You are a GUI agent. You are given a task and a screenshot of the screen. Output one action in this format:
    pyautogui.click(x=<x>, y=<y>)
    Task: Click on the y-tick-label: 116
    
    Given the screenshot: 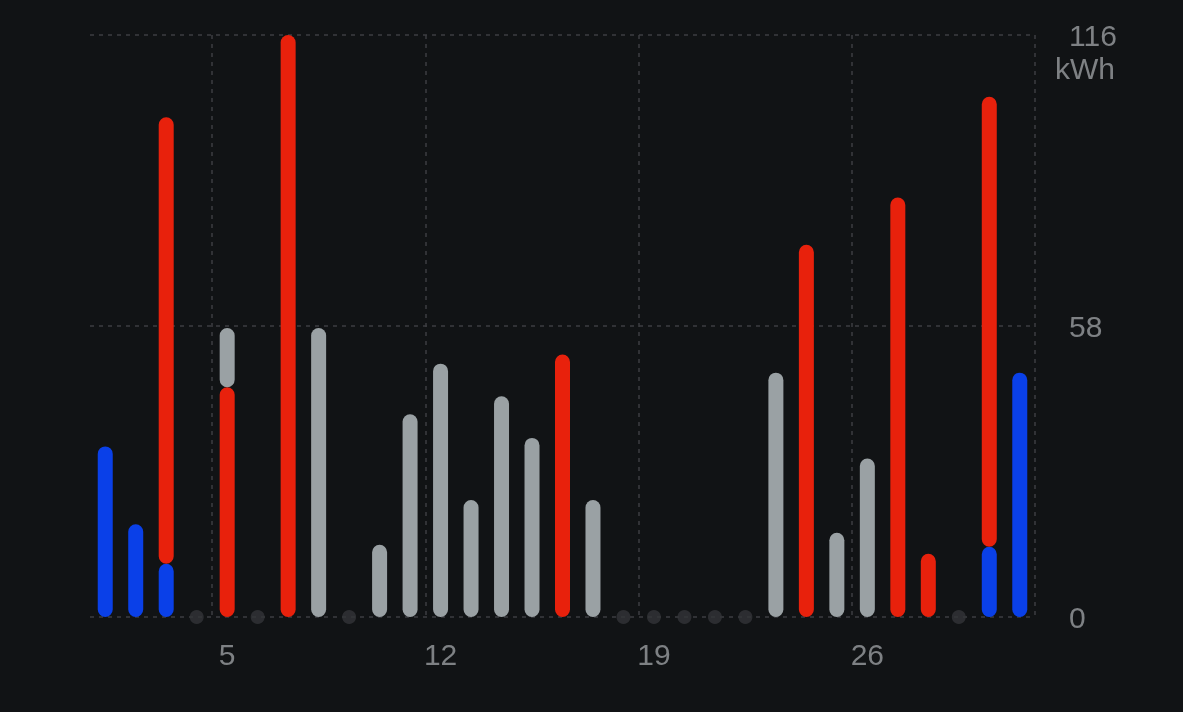 What is the action you would take?
    pyautogui.click(x=1093, y=35)
    